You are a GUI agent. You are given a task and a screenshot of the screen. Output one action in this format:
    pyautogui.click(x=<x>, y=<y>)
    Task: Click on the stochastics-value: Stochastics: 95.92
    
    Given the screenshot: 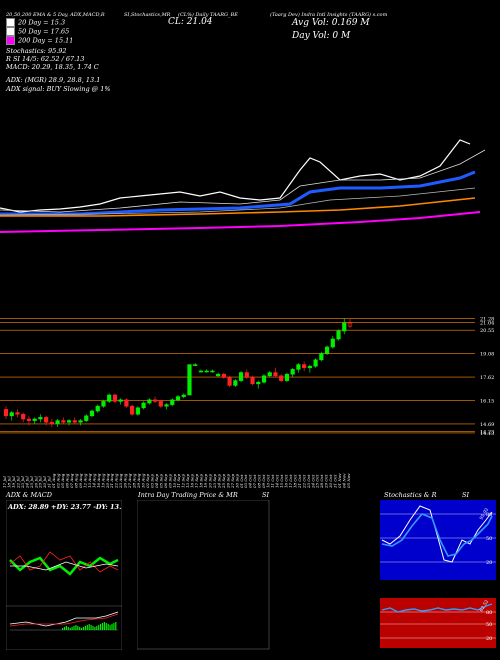 What is the action you would take?
    pyautogui.click(x=36, y=51)
    